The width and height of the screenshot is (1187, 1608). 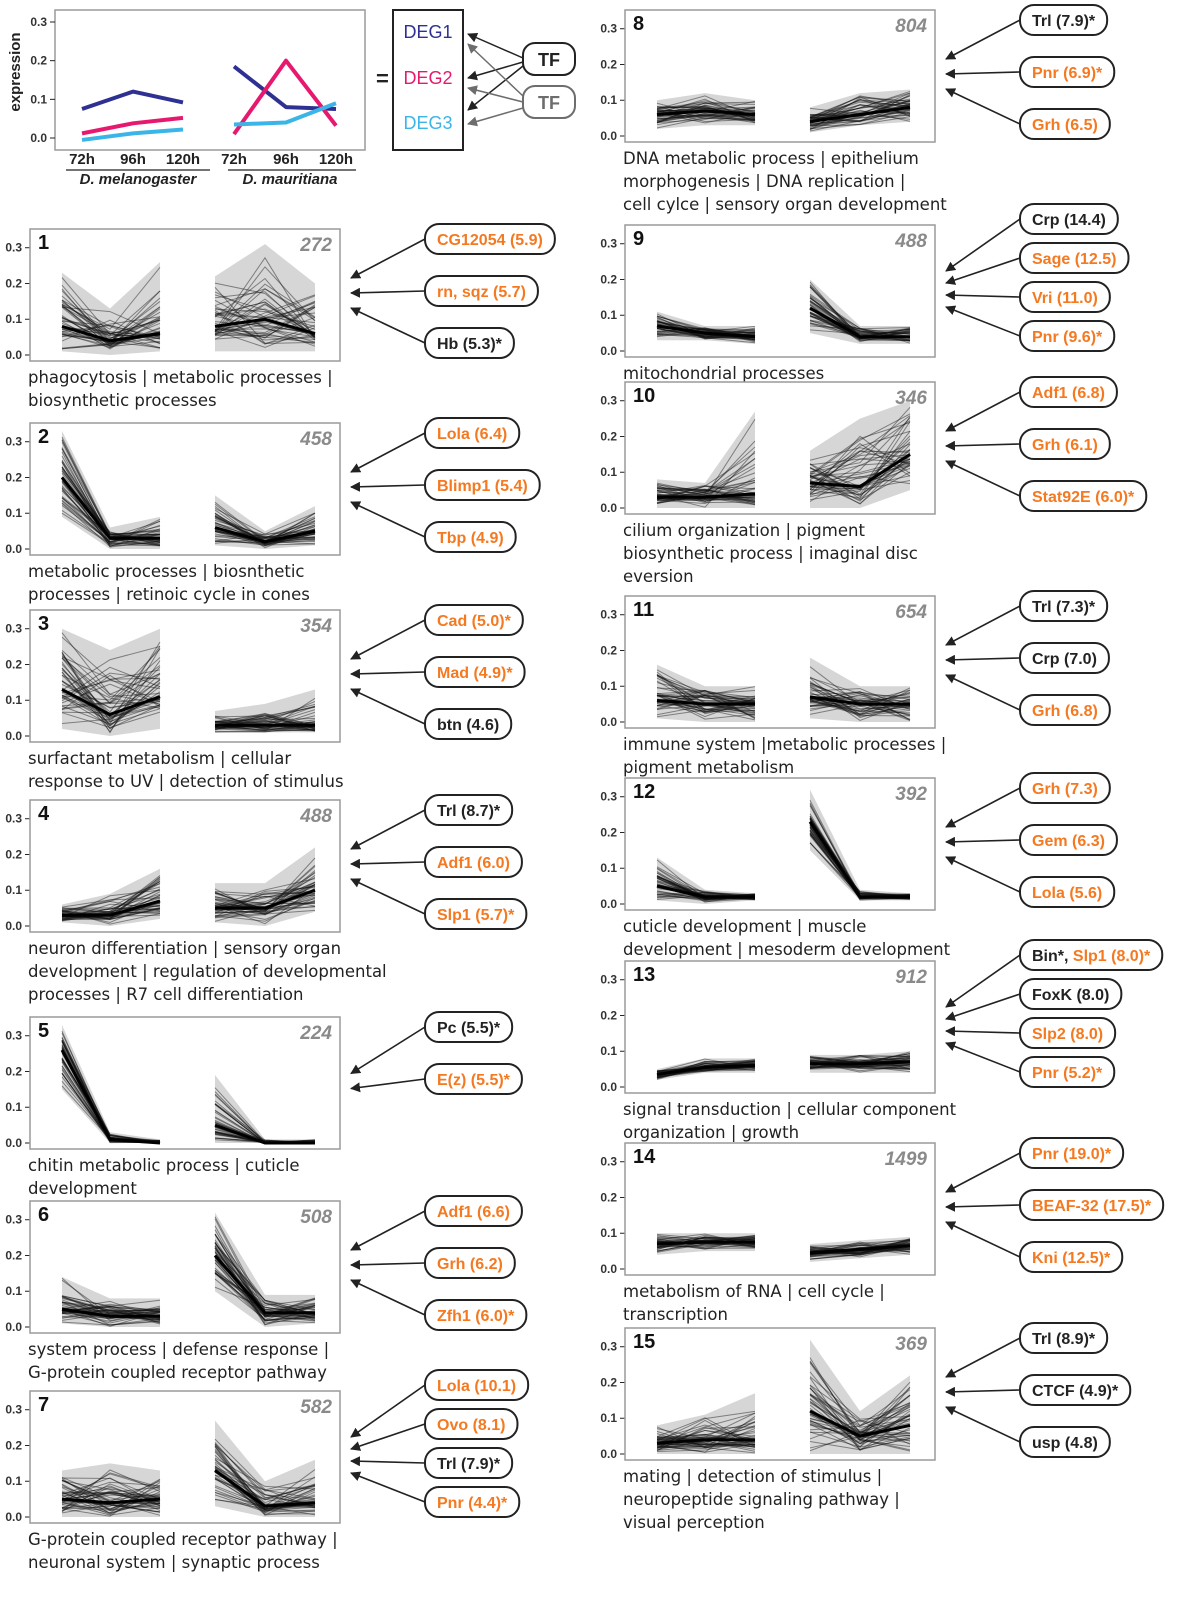 I want to click on go-term-line: morphogenesis | DNA replication |, so click(x=764, y=181).